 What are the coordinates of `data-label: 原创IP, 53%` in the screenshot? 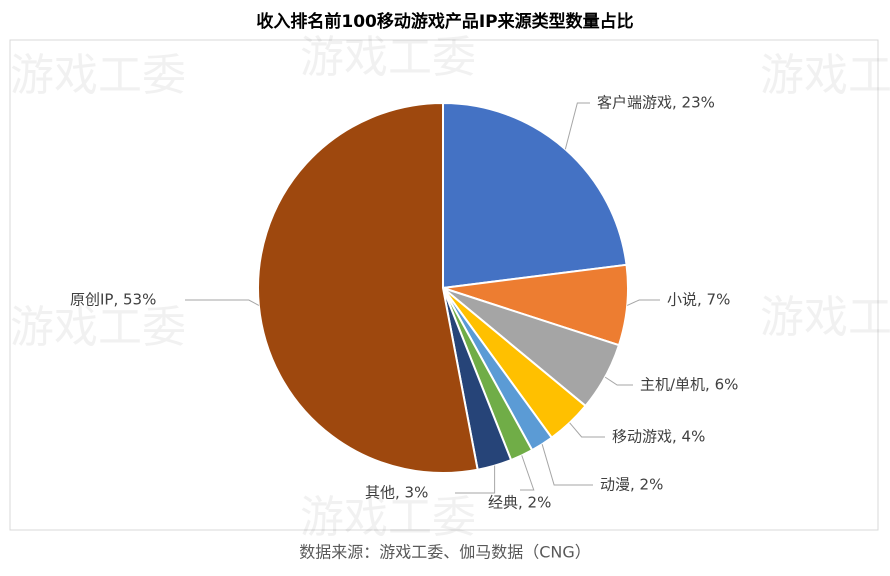 It's located at (113, 300).